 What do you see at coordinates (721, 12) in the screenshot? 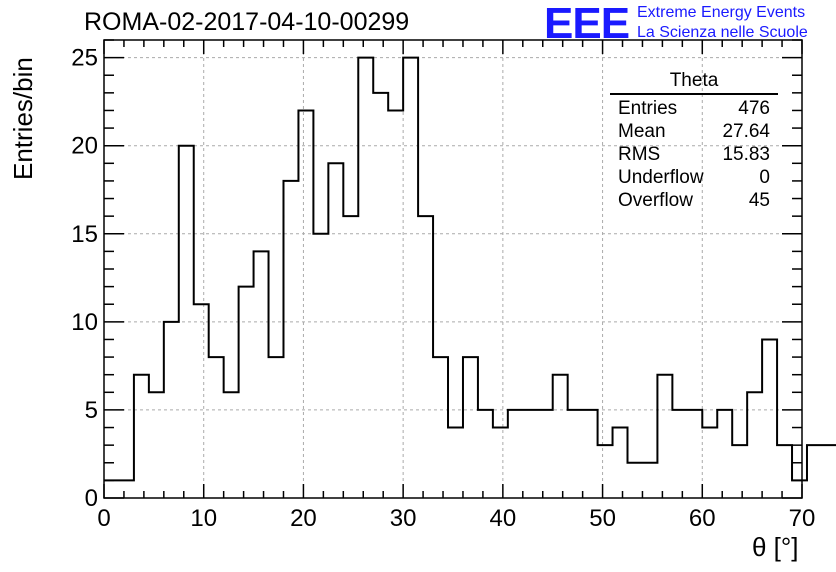
I see `logo-line-1: Extreme Energy Events` at bounding box center [721, 12].